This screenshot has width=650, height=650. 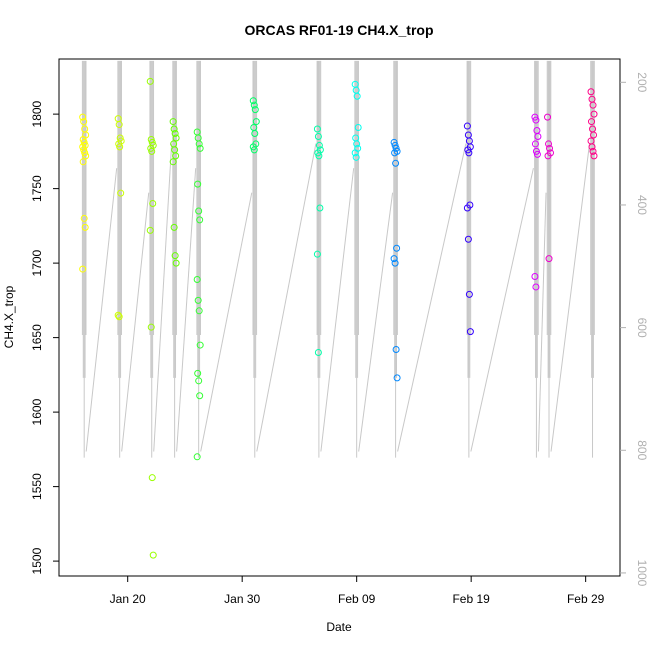 What do you see at coordinates (37, 113) in the screenshot?
I see `y-tick-label: 1800` at bounding box center [37, 113].